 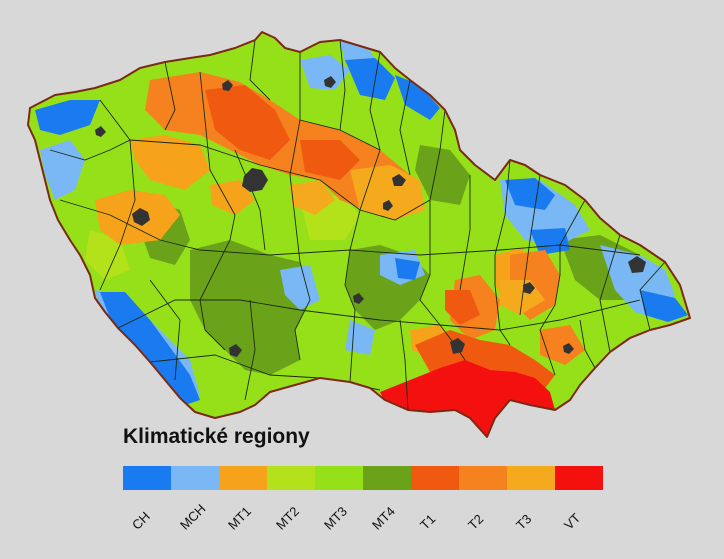 I want to click on city-zlin, so click(x=568, y=348).